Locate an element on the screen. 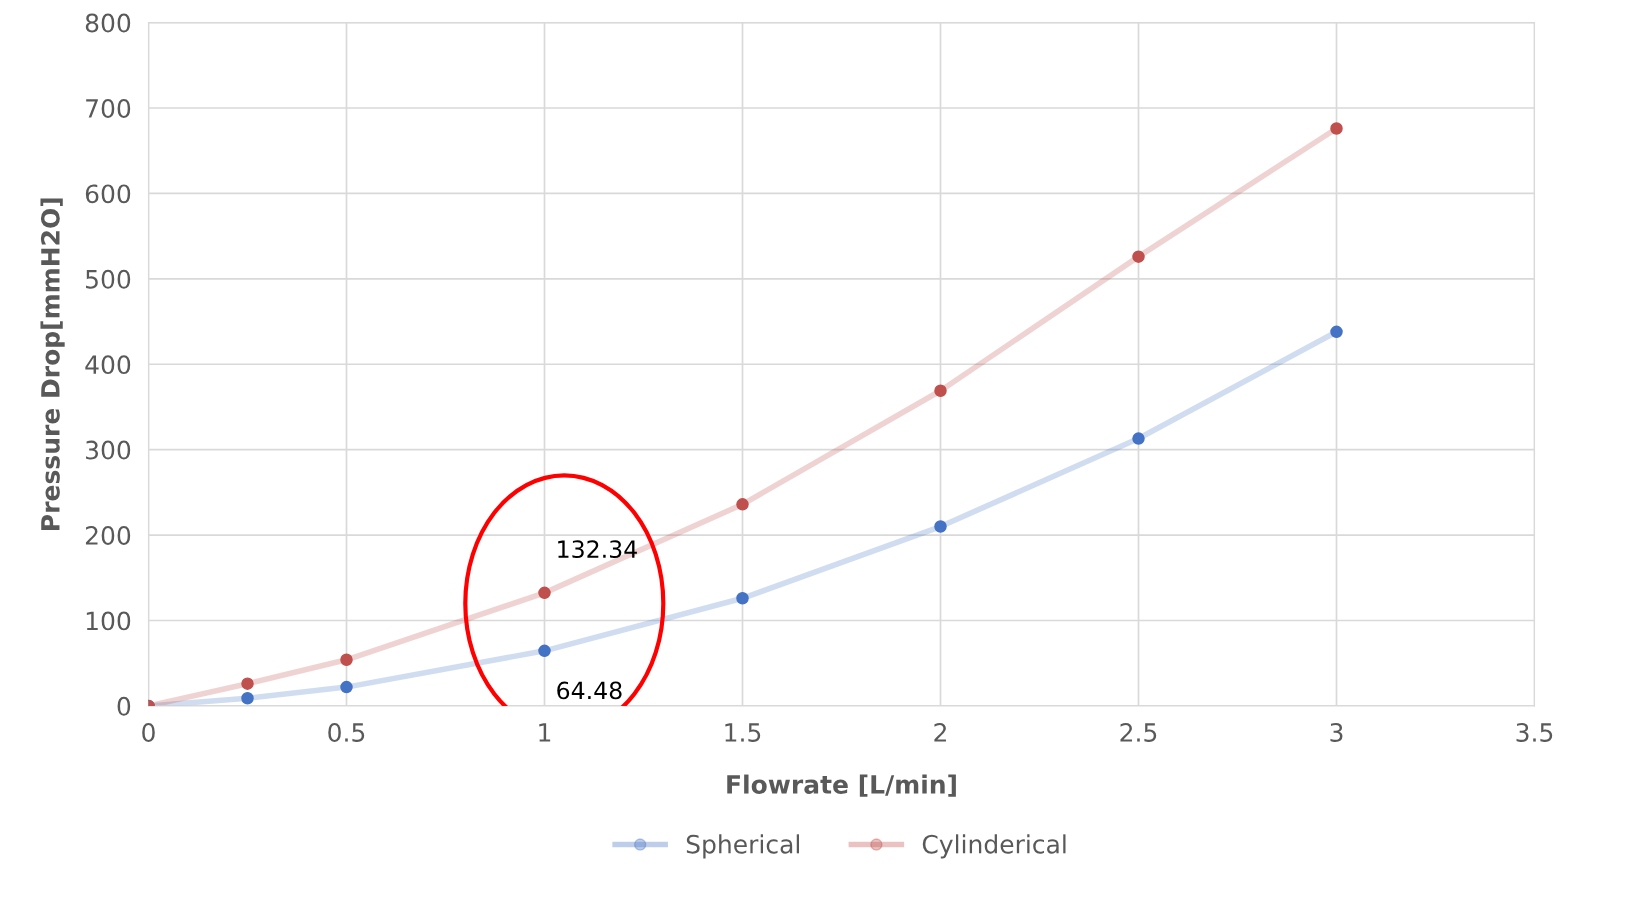 The image size is (1650, 905). x-tick-label: 2.5 is located at coordinates (1138, 732).